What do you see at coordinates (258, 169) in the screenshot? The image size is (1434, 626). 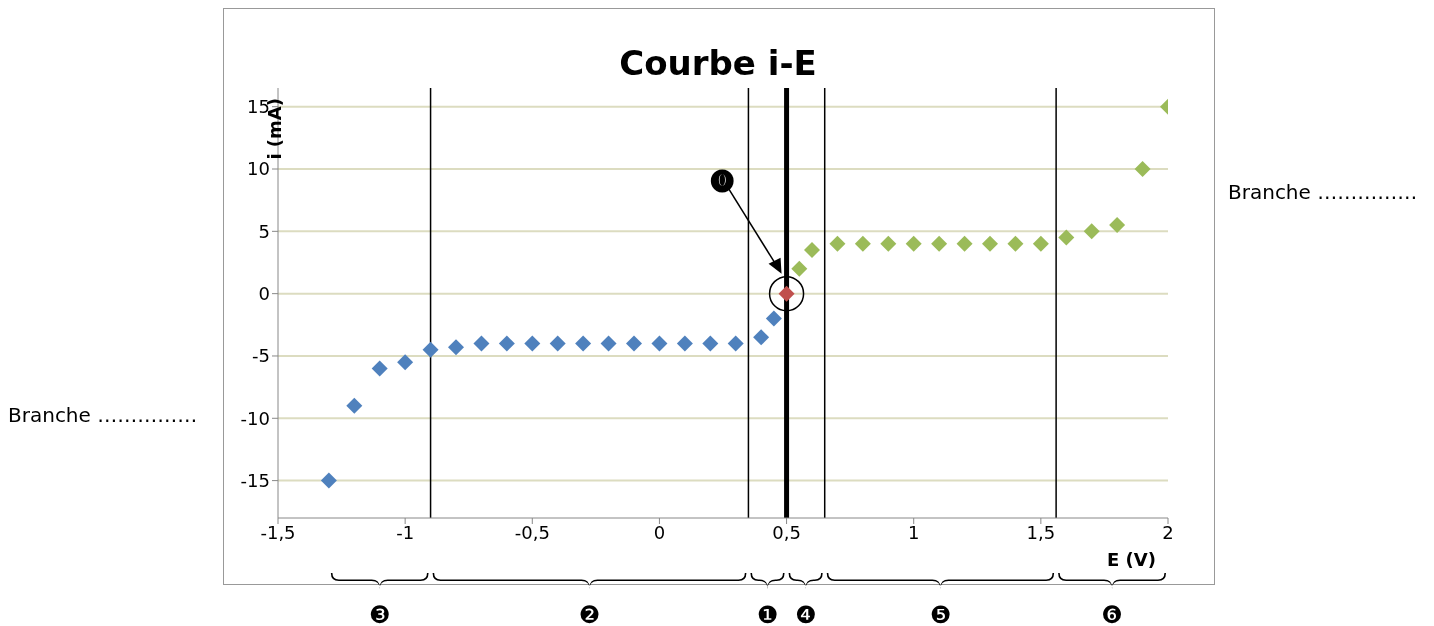 I see `y-tick-label: 10` at bounding box center [258, 169].